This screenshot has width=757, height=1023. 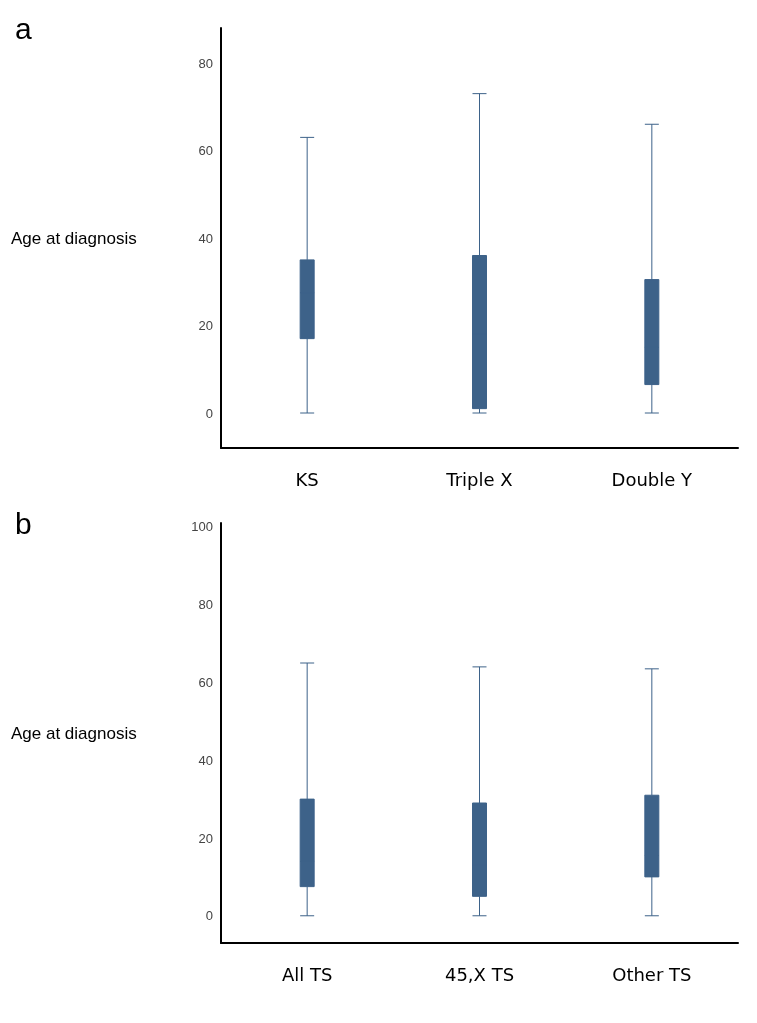 I want to click on x-tick-label: KS, so click(x=307, y=479).